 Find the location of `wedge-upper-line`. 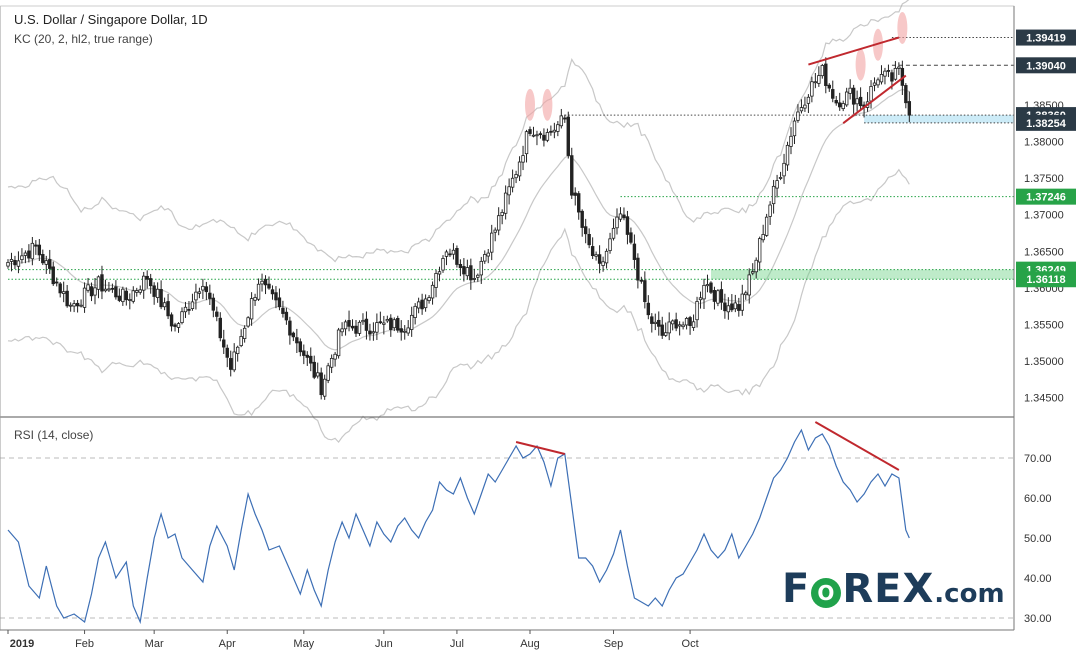

wedge-upper-line is located at coordinates (854, 51).